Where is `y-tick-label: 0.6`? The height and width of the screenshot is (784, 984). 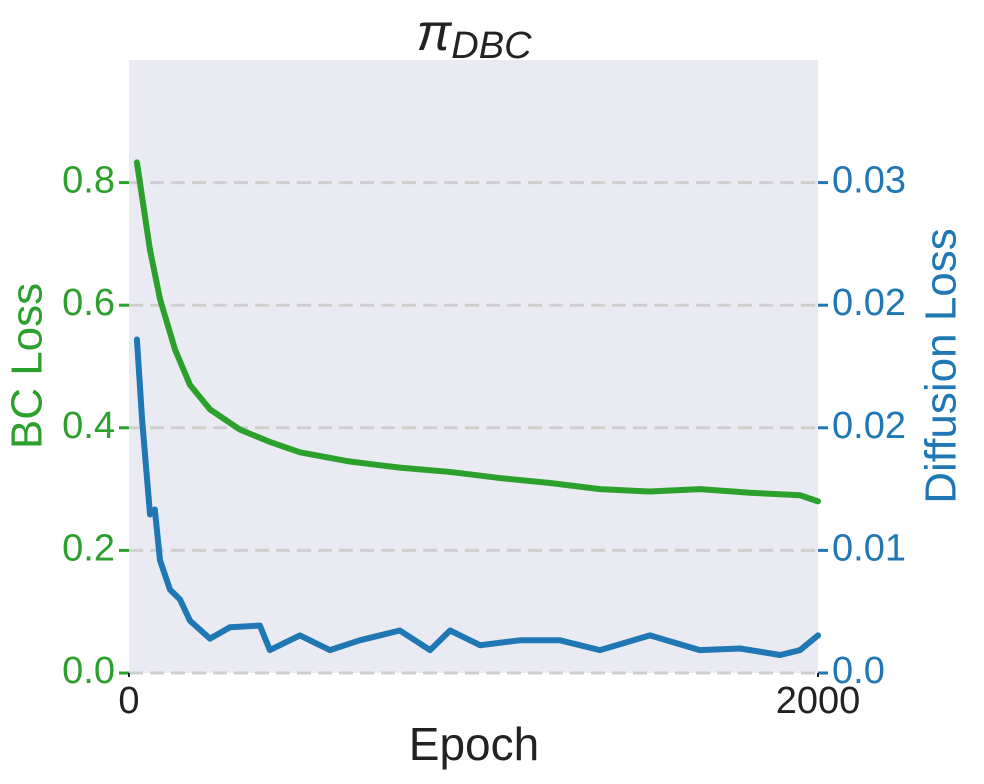
y-tick-label: 0.6 is located at coordinates (88, 303).